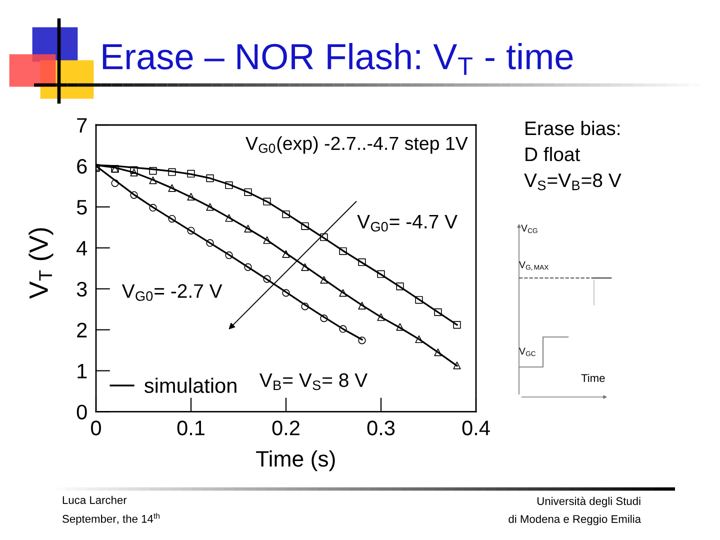  Describe the element at coordinates (81, 207) in the screenshot. I see `y-tick-label: 5` at that location.